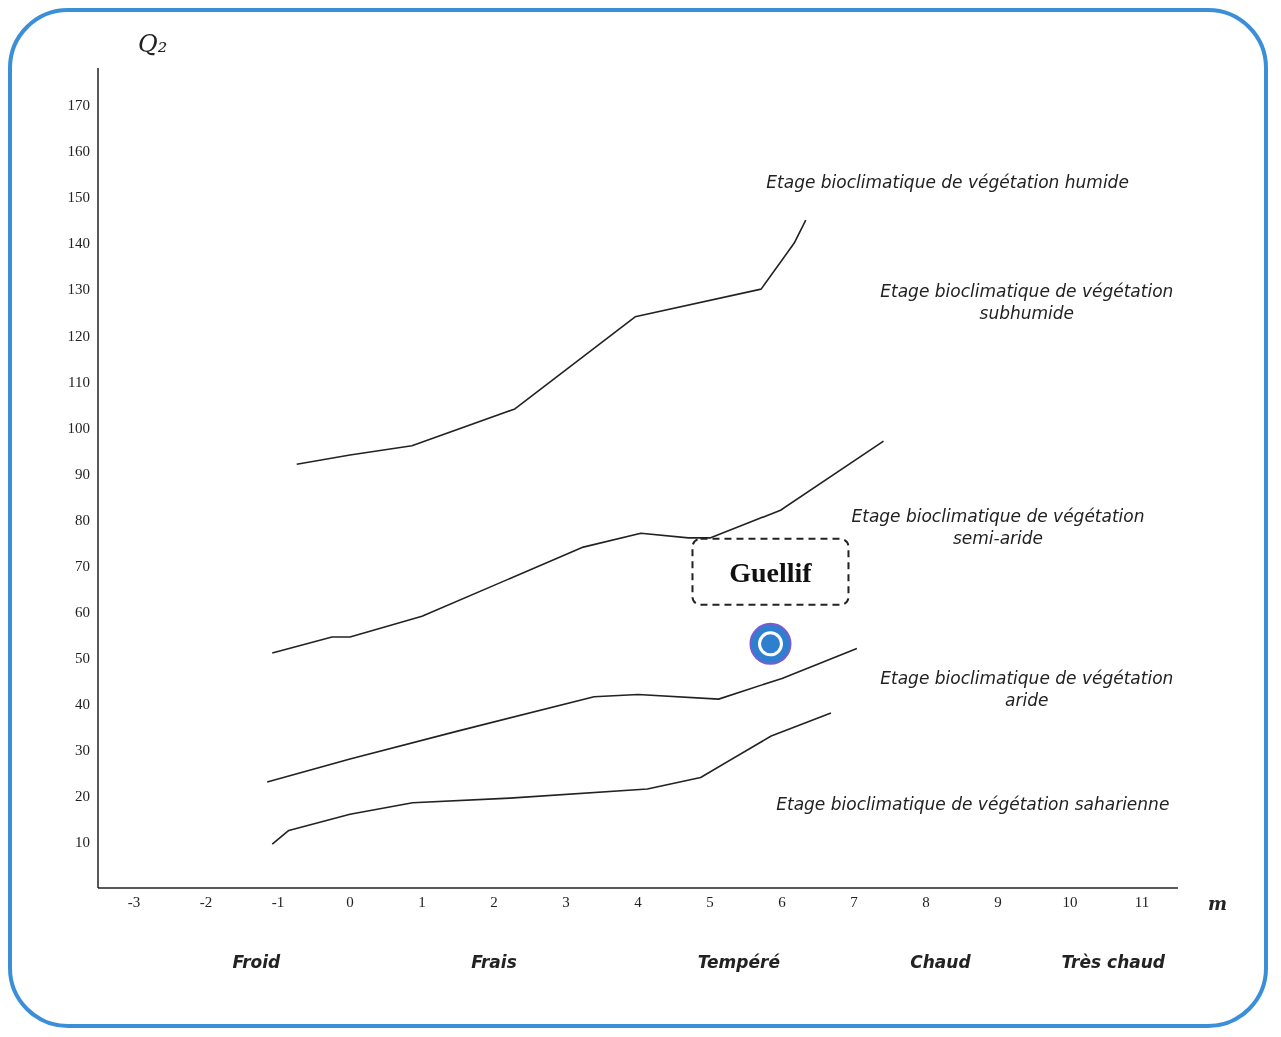 This screenshot has height=1037, width=1281. Describe the element at coordinates (78, 197) in the screenshot. I see `y-tick-label: 150` at that location.